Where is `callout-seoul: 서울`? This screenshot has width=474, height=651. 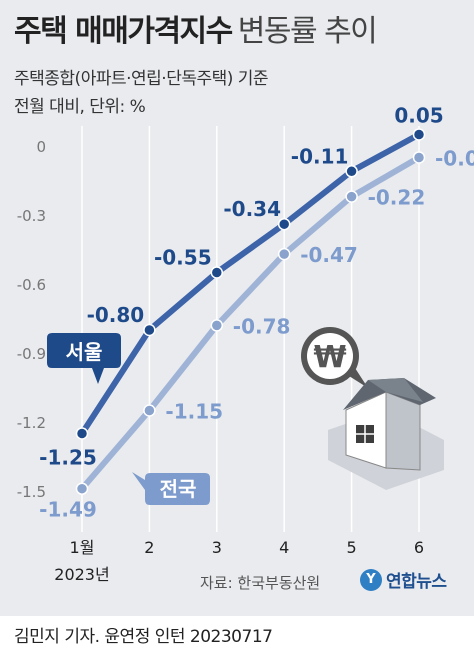
callout-seoul: 서울 is located at coordinates (84, 358).